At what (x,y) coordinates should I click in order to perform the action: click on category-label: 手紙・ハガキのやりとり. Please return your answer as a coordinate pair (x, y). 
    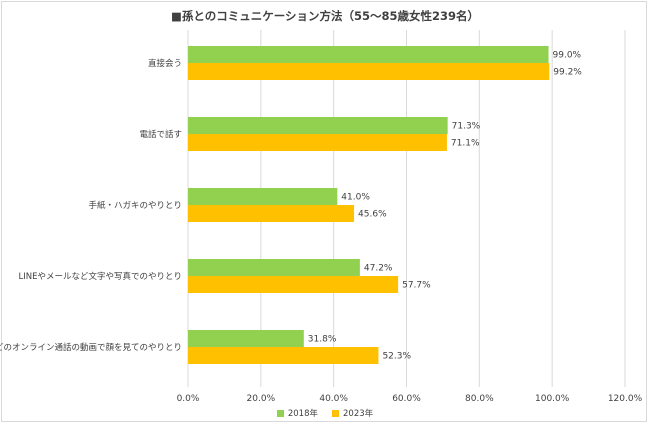
    Looking at the image, I should click on (135, 205).